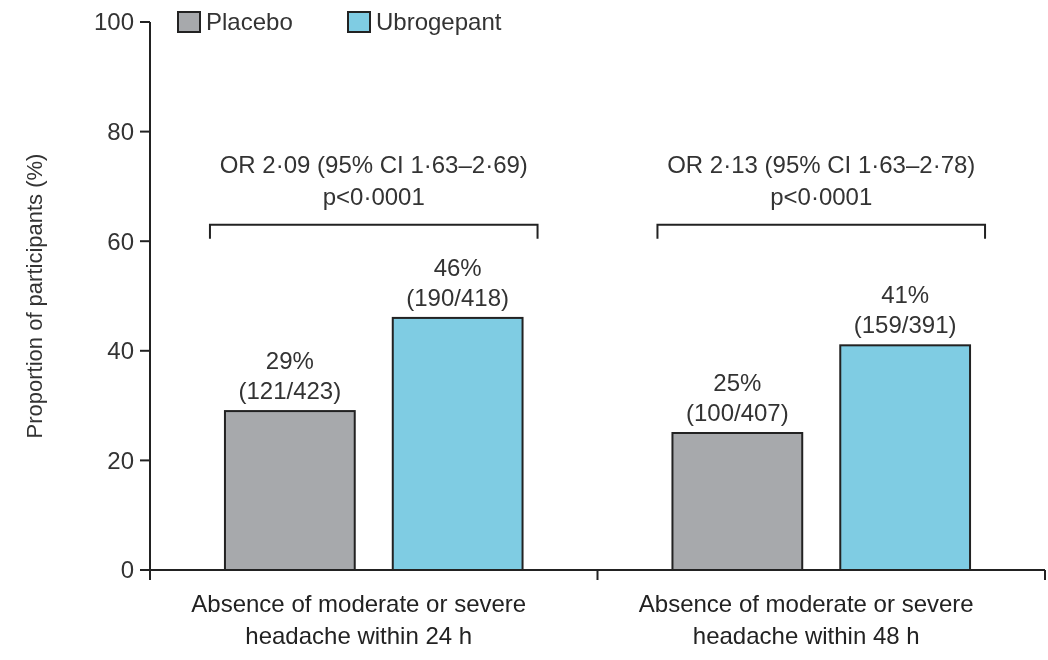  What do you see at coordinates (113, 22) in the screenshot?
I see `y-tick-label: 100` at bounding box center [113, 22].